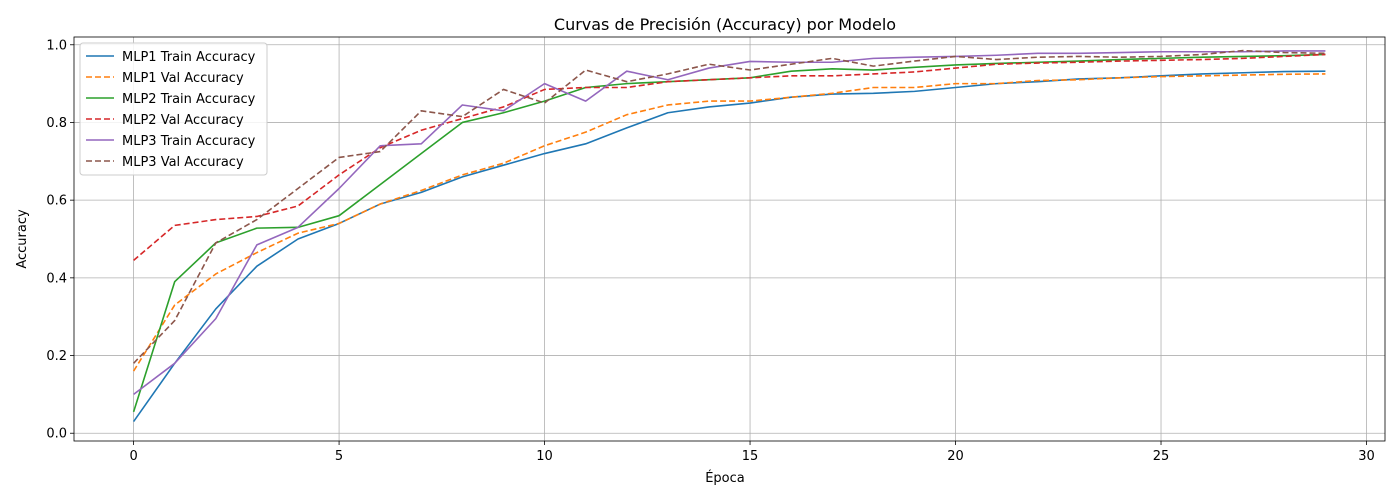 Image resolution: width=1400 pixels, height=500 pixels. I want to click on x-axis-label: Época, so click(725, 478).